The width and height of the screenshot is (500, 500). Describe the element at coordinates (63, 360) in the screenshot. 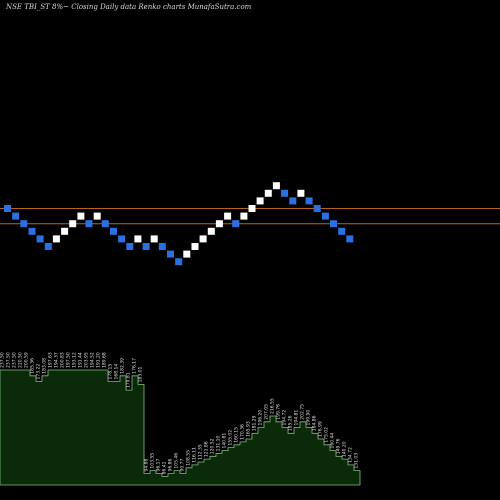

I see `column-label: 200.83` at that location.